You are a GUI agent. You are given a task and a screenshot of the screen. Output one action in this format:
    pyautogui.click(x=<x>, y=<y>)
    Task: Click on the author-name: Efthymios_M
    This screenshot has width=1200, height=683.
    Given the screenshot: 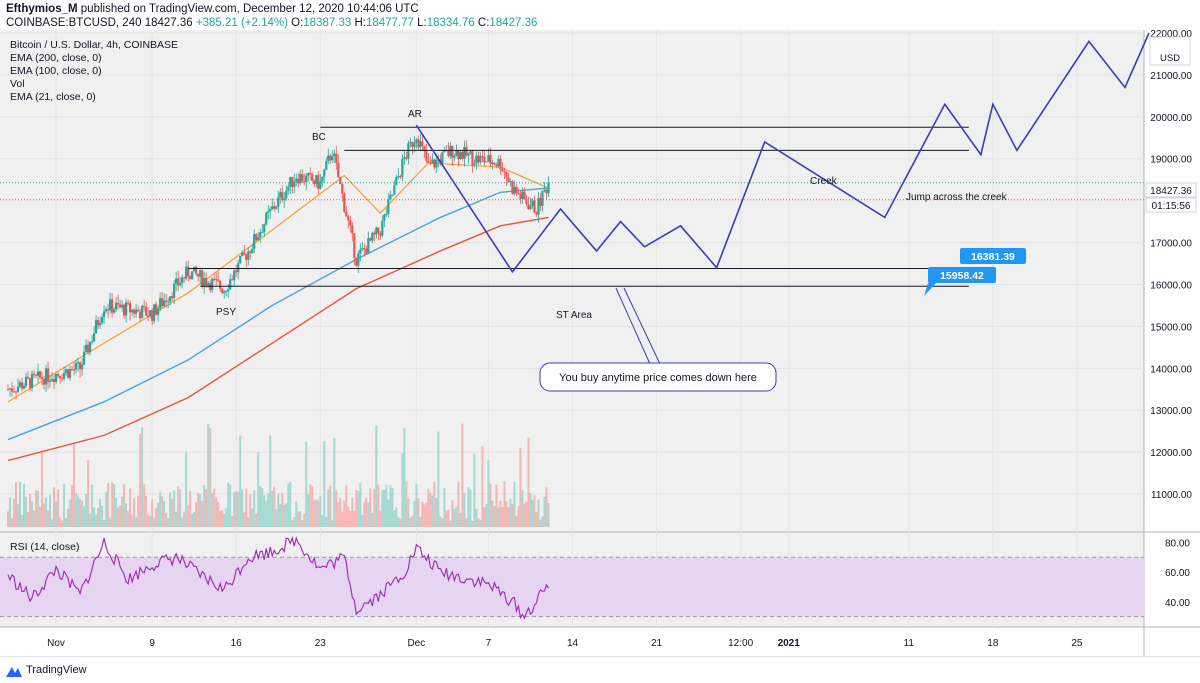 What is the action you would take?
    pyautogui.click(x=42, y=9)
    